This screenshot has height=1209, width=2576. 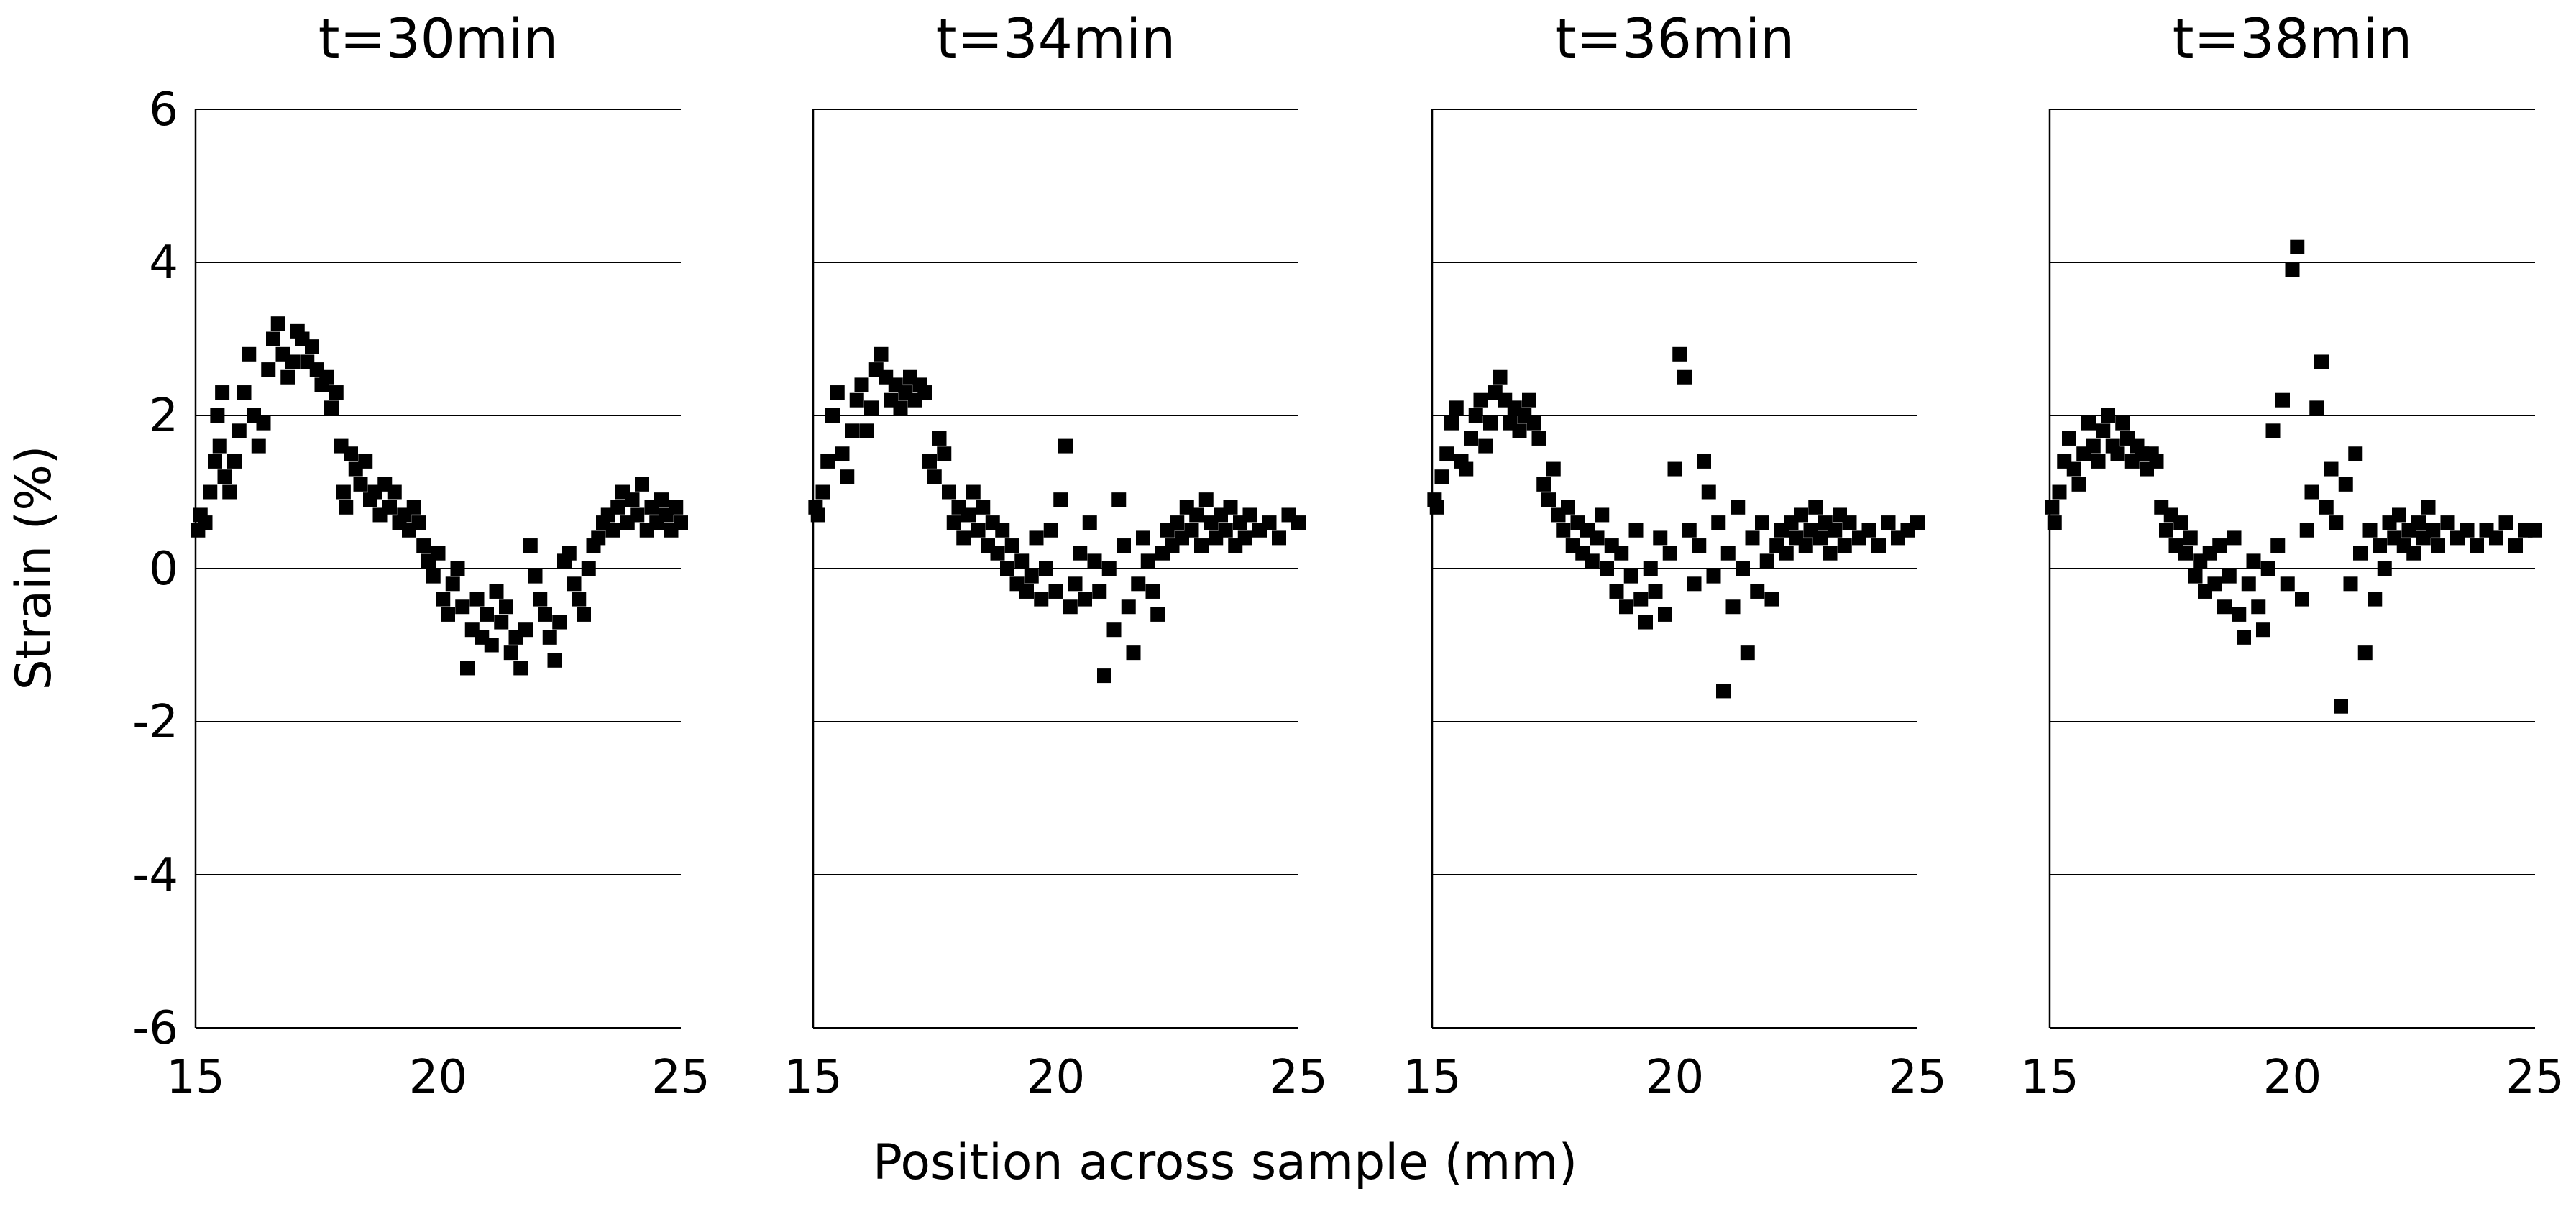 I want to click on x-tick-label: 15, so click(x=2049, y=1077).